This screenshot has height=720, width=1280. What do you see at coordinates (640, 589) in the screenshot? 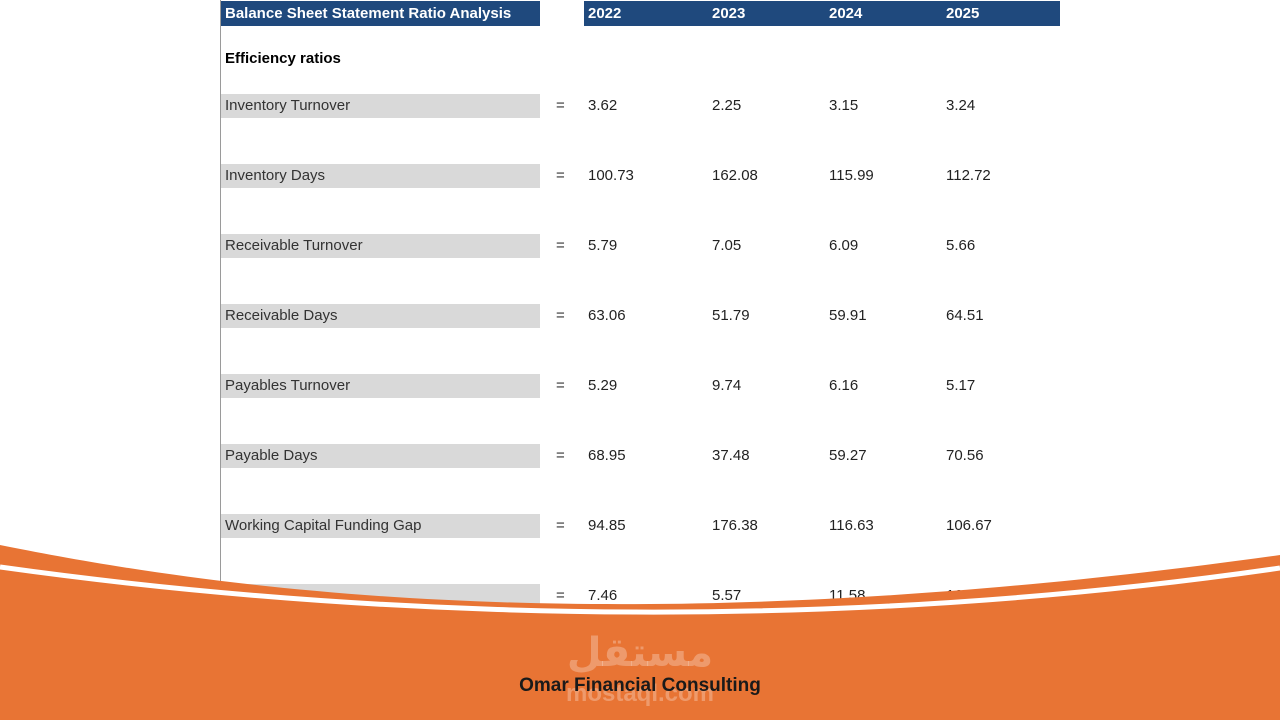
I see `white-wave-stripe` at bounding box center [640, 589].